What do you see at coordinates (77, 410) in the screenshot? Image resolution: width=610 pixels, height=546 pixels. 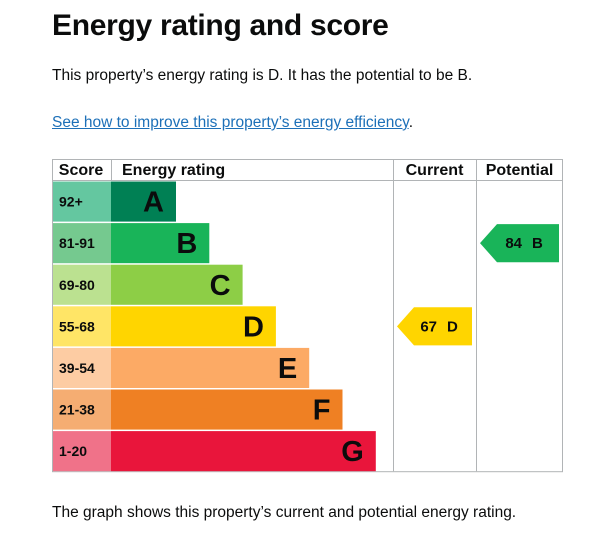 I see `score-range-f: 21-38` at bounding box center [77, 410].